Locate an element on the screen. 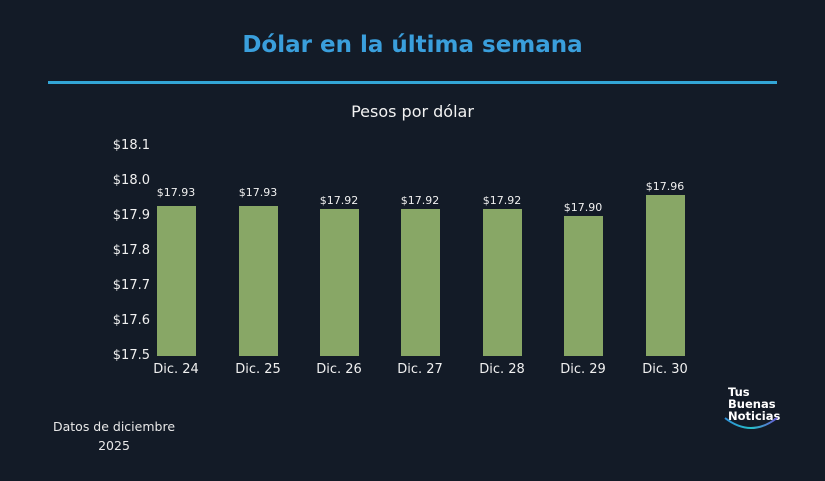  y-tick: $18.0 is located at coordinates (131, 180).